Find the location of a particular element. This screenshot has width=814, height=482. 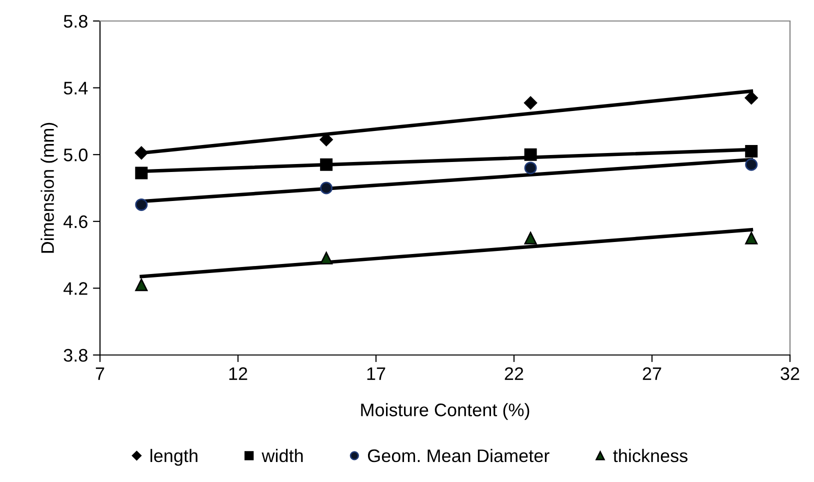

x-tick-label: 22 is located at coordinates (514, 373).